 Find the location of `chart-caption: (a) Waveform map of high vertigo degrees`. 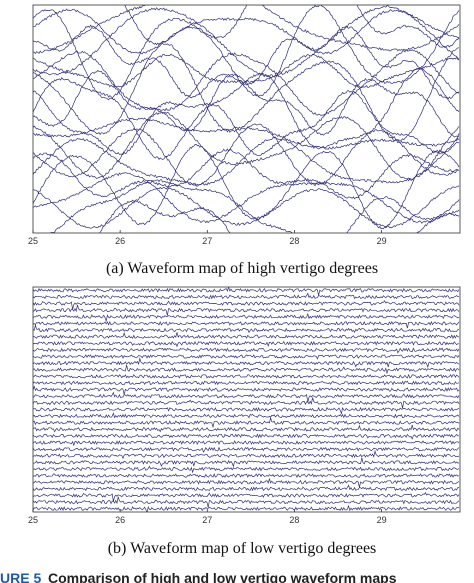

chart-caption: (a) Waveform map of high vertigo degrees is located at coordinates (242, 268).